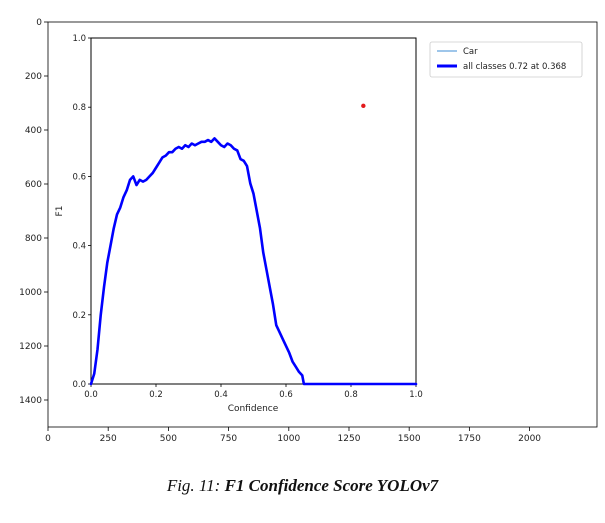 This screenshot has height=523, width=605. Describe the element at coordinates (79, 316) in the screenshot. I see `inner-y-tick-label: 0.2` at that location.